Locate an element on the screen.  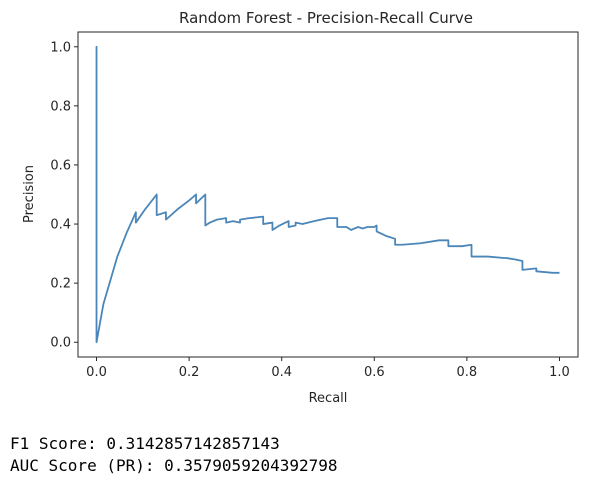
x-tick-label: 0.4 is located at coordinates (281, 372).